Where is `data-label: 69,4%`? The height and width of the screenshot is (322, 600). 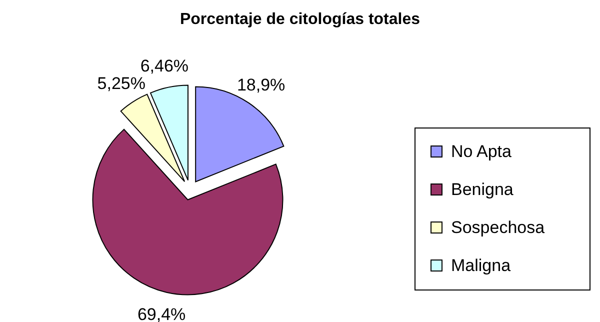
data-label: 69,4% is located at coordinates (161, 313).